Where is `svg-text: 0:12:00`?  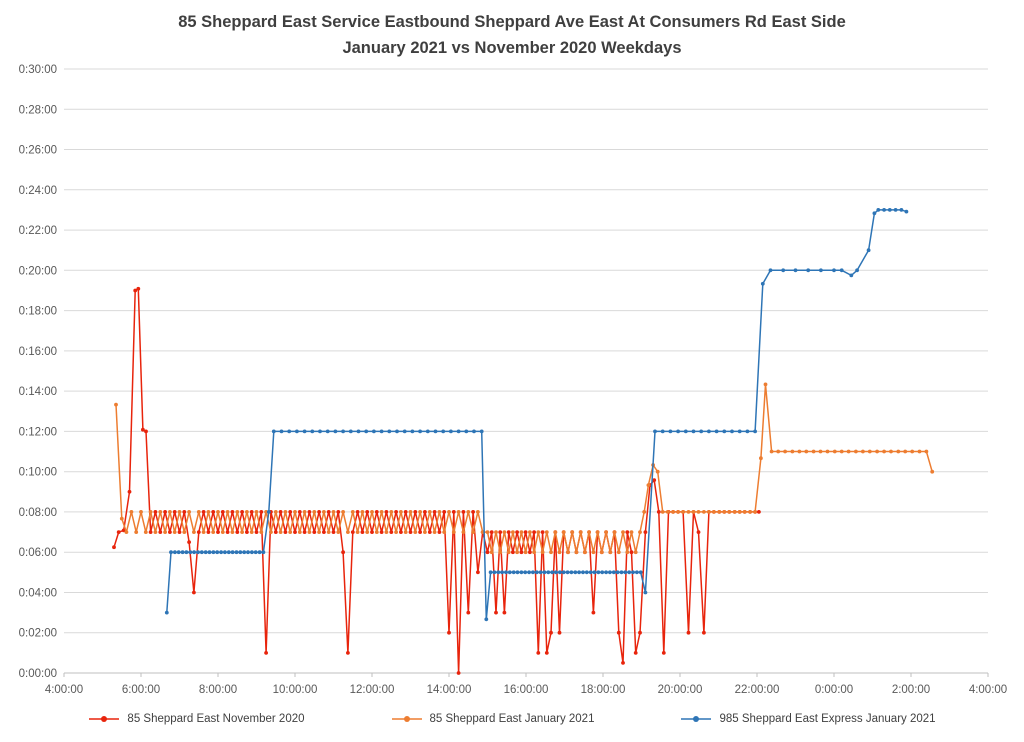
svg-text: 0:12:00 is located at coordinates (38, 433).